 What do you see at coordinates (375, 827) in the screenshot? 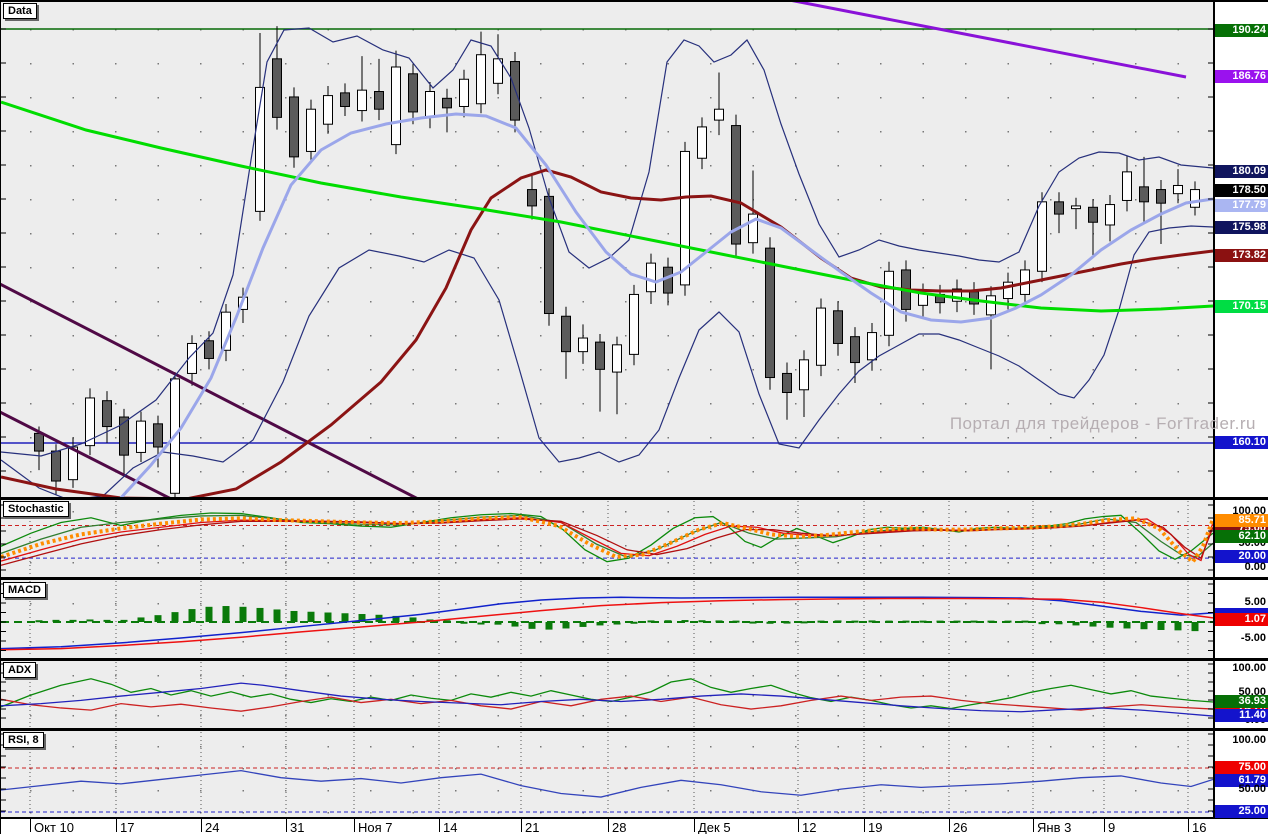
I see `time-tick-label: Ноя 7` at bounding box center [375, 827].